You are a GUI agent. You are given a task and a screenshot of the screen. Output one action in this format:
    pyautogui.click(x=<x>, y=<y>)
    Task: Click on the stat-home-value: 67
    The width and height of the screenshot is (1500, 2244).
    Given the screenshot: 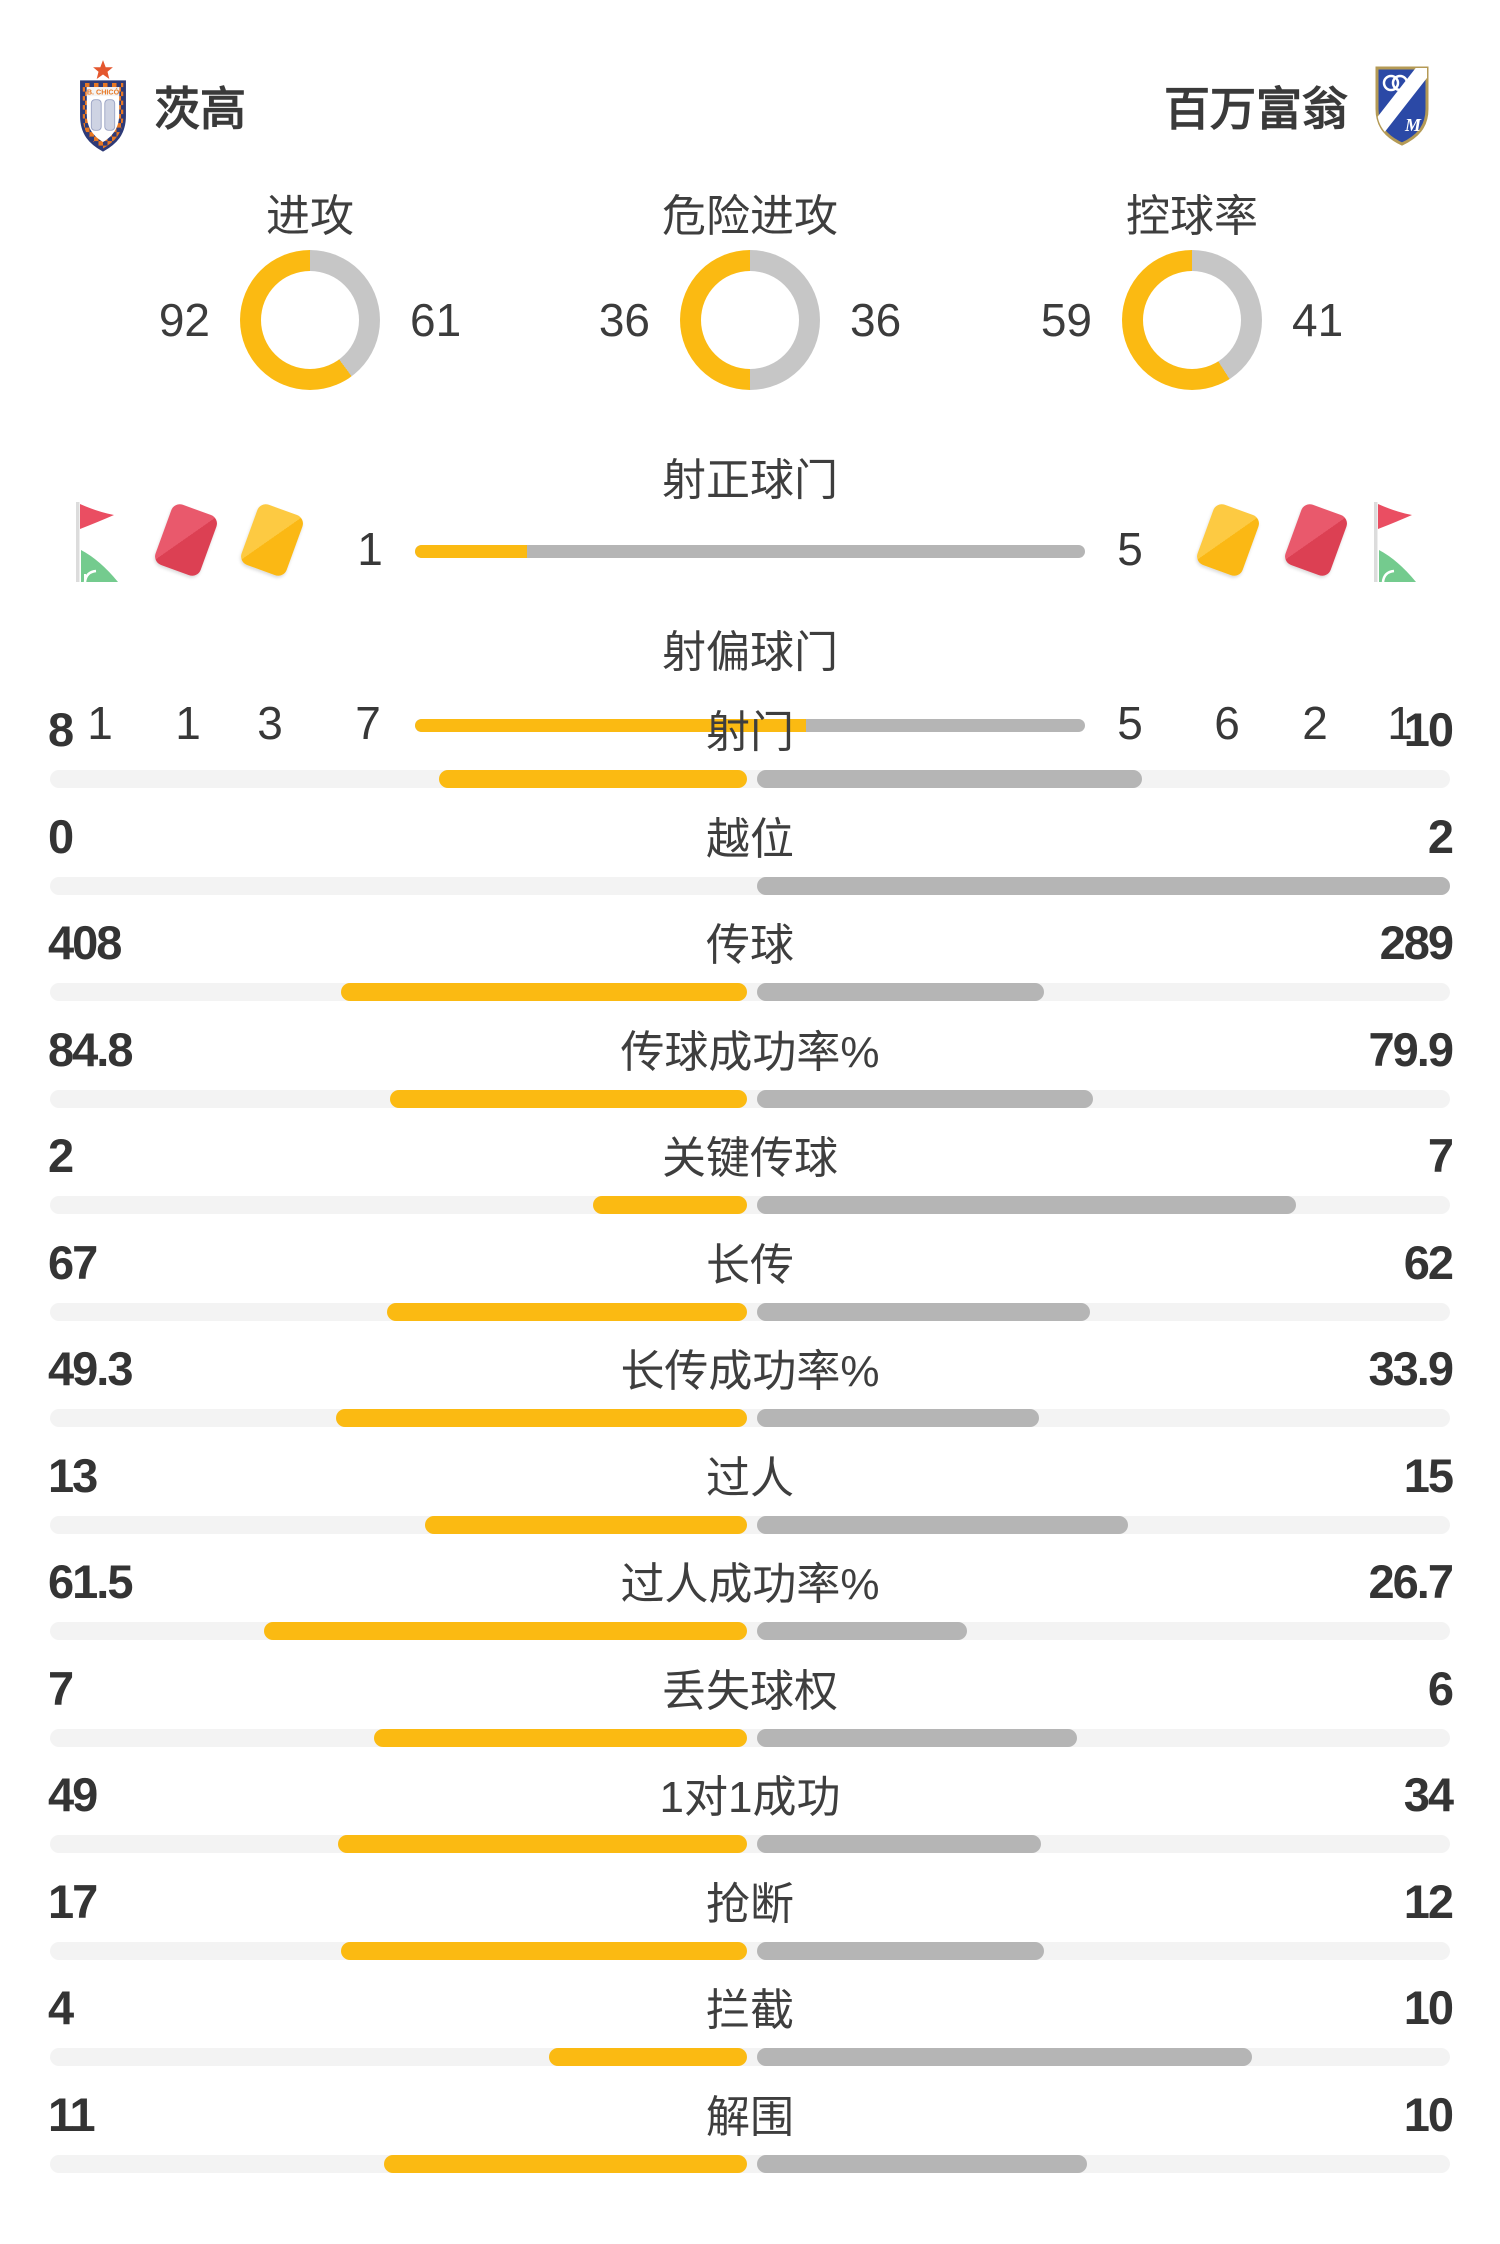 What is the action you would take?
    pyautogui.click(x=73, y=1262)
    